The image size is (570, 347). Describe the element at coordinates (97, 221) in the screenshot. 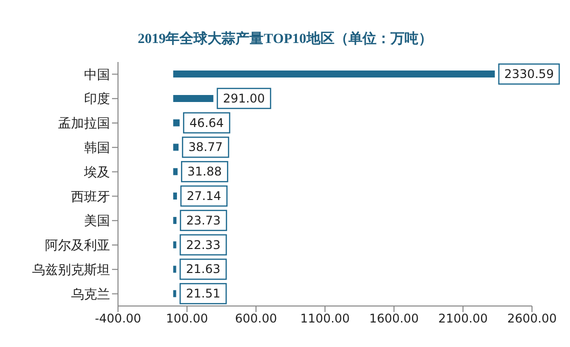

I see `y-tick-label: 美国` at that location.